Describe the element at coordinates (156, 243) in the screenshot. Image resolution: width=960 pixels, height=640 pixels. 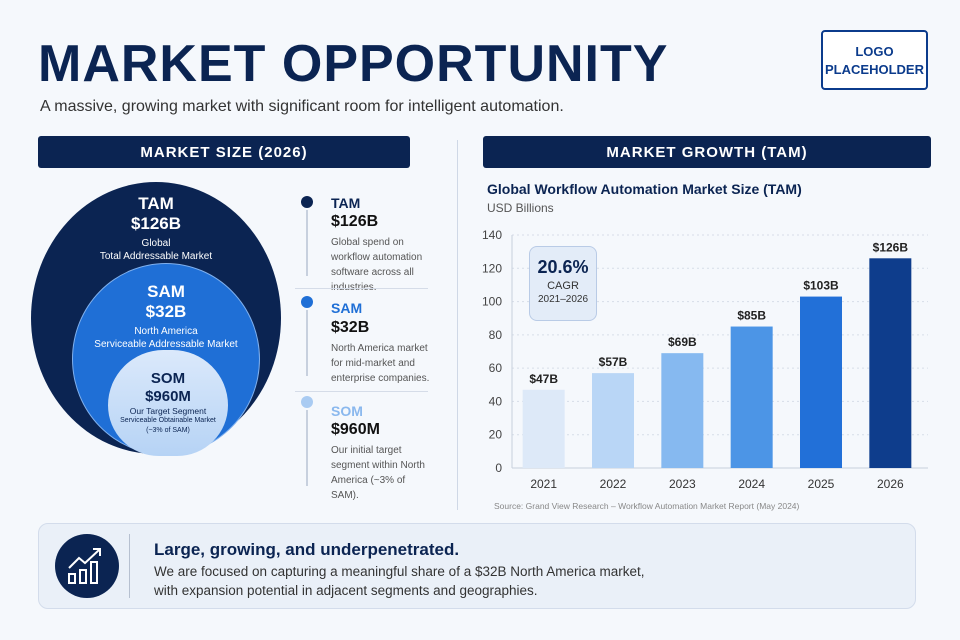
I see `tam-line1: Global` at that location.